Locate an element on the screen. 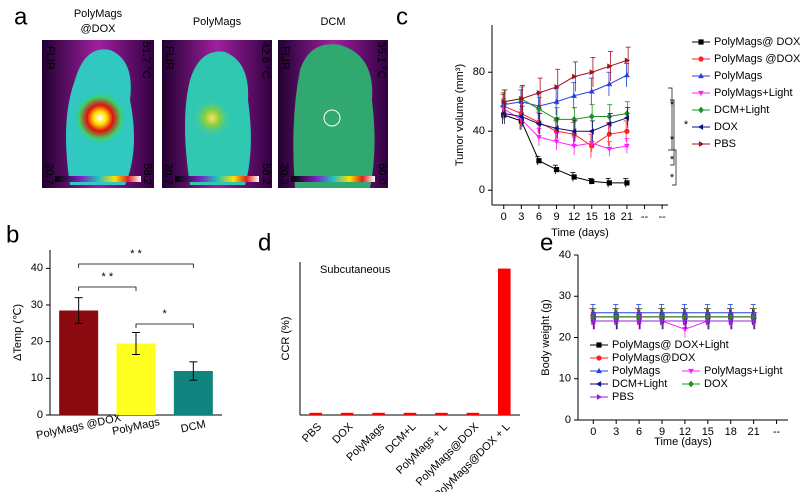  x-tick-label: PolyMags @DOX is located at coordinates (79, 427).